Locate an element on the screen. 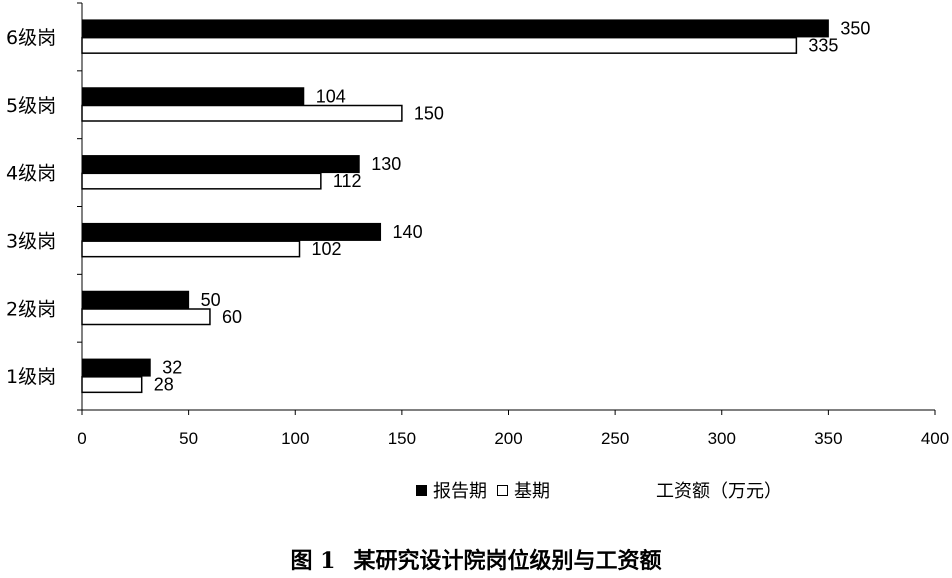  data-label: 150 is located at coordinates (429, 113).